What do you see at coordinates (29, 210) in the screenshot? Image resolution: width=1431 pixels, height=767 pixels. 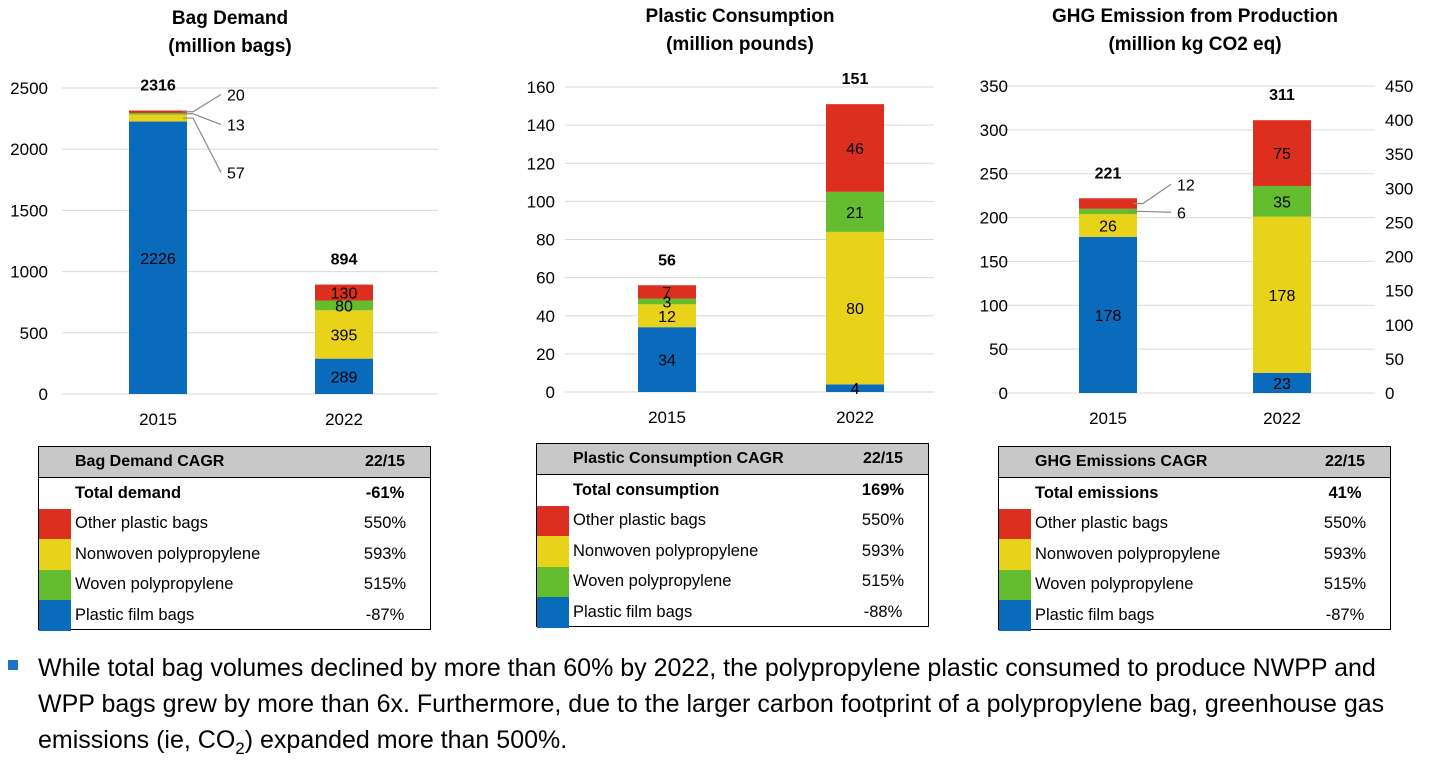 I see `y-tick-label: 1500` at bounding box center [29, 210].